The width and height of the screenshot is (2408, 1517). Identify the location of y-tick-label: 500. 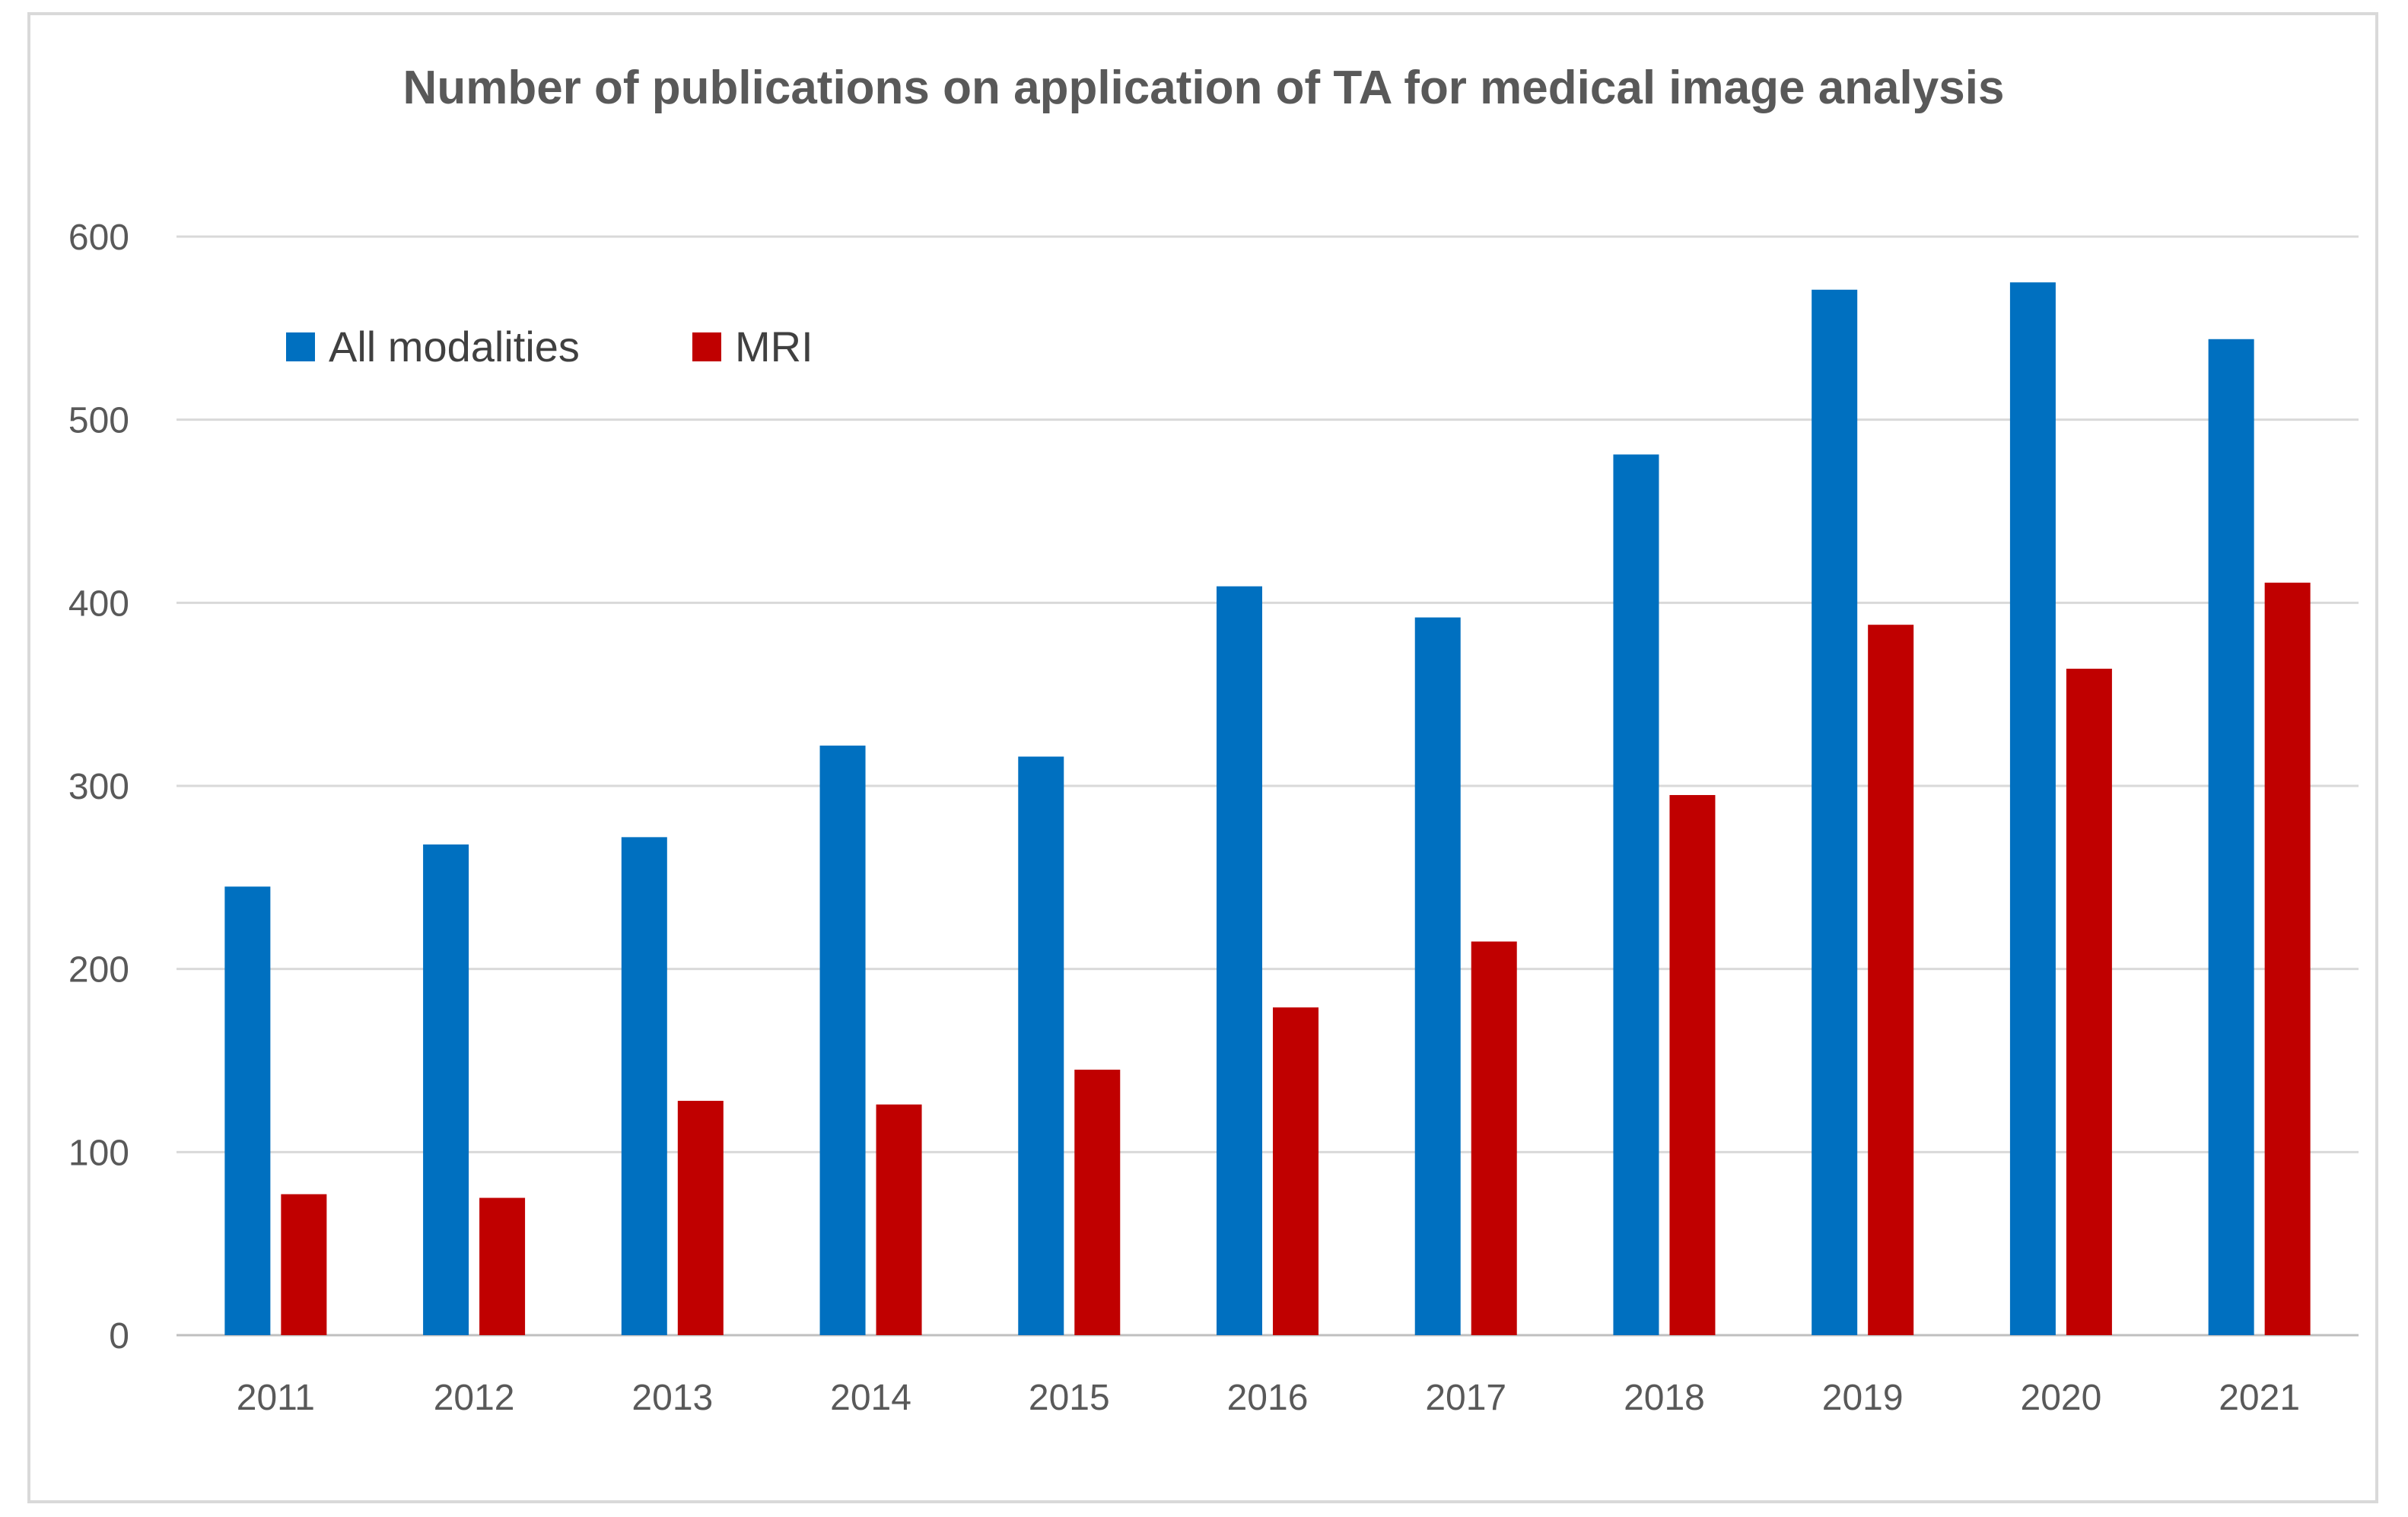
(98, 421).